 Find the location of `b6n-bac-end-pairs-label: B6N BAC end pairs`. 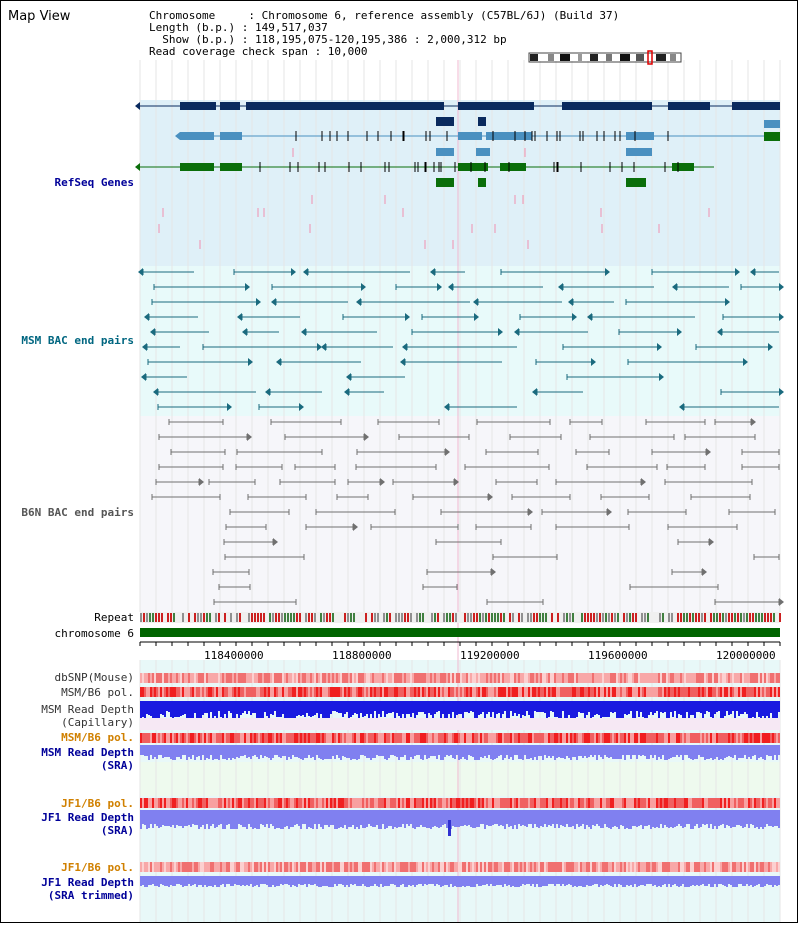

b6n-bac-end-pairs-label: B6N BAC end pairs is located at coordinates (77, 512).